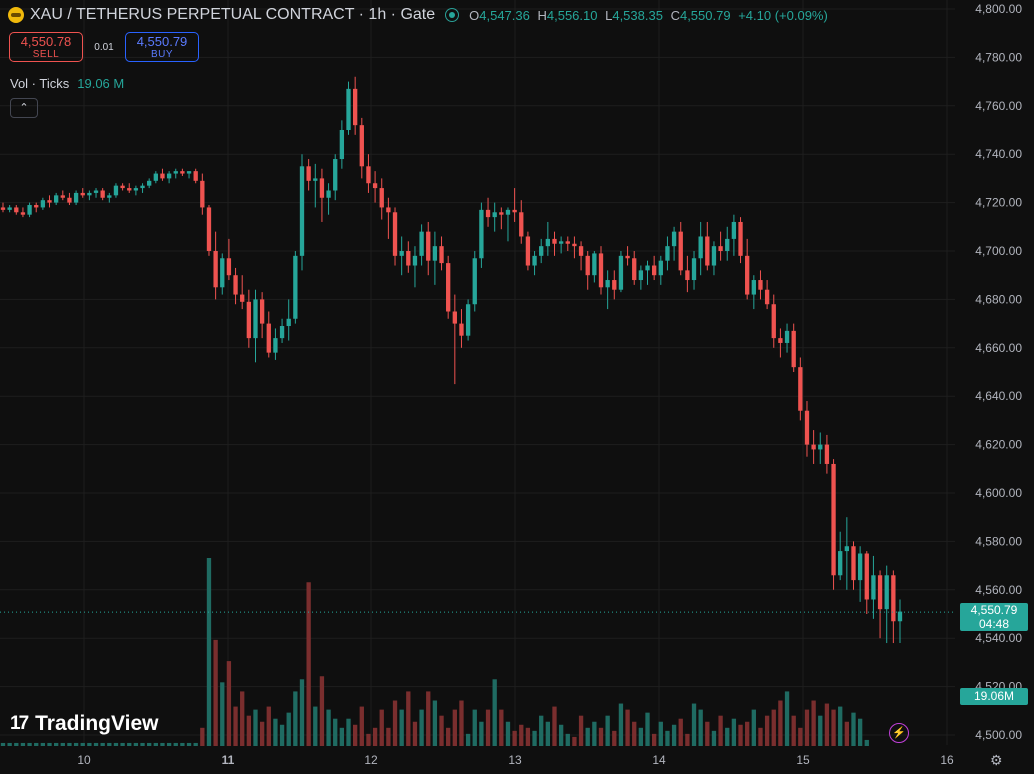 This screenshot has height=774, width=1034. Describe the element at coordinates (998, 638) in the screenshot. I see `y-tick-label: 4,540.00` at that location.